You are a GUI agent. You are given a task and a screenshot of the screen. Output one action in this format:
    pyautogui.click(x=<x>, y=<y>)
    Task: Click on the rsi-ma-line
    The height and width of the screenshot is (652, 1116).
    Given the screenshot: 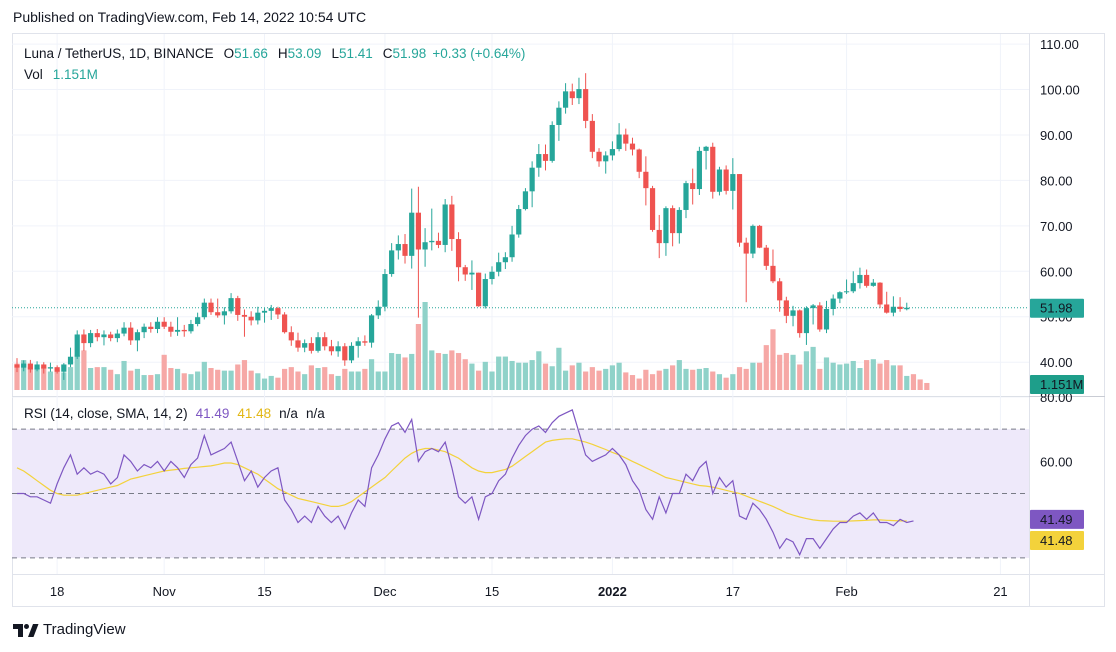 What is the action you would take?
    pyautogui.click(x=461, y=480)
    